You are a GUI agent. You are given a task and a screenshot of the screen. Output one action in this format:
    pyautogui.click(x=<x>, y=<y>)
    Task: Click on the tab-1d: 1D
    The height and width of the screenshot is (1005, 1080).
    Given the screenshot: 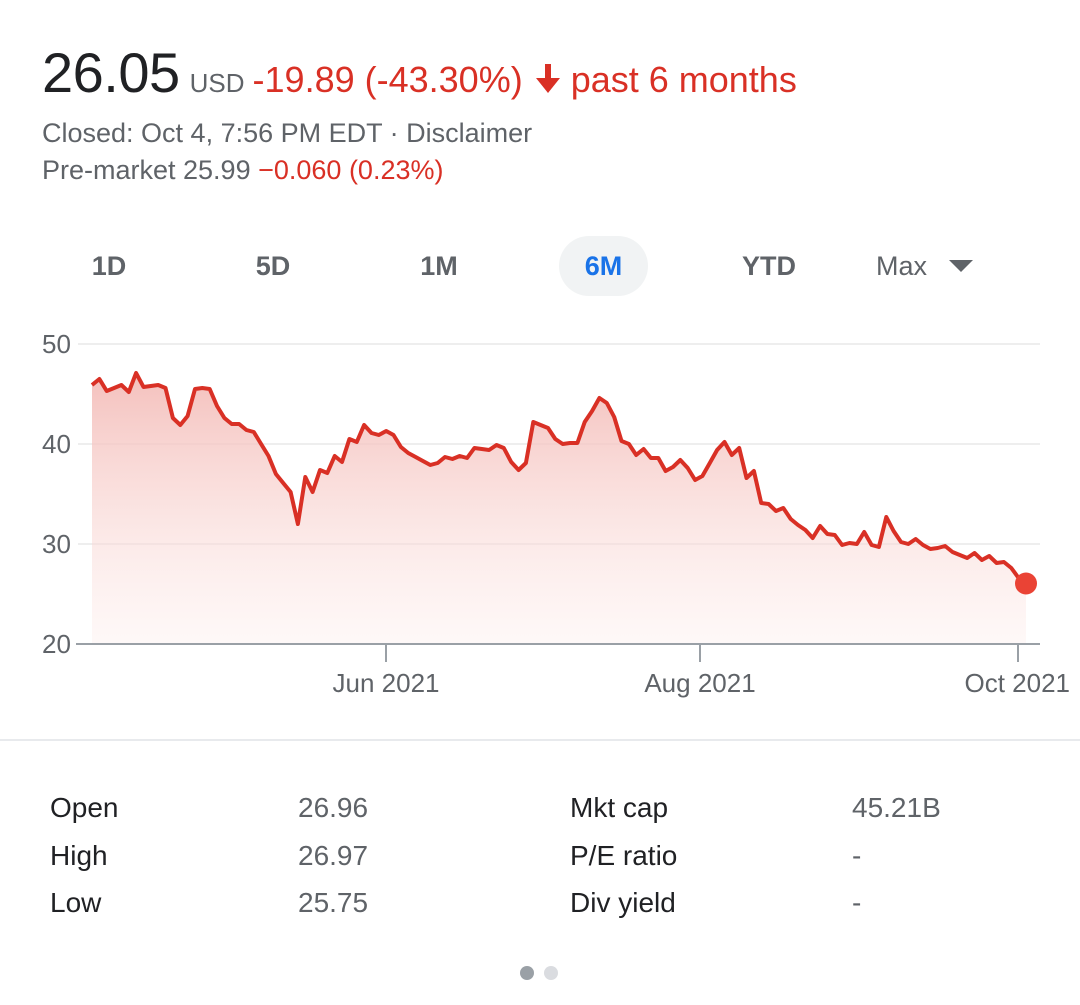 What is the action you would take?
    pyautogui.click(x=109, y=266)
    